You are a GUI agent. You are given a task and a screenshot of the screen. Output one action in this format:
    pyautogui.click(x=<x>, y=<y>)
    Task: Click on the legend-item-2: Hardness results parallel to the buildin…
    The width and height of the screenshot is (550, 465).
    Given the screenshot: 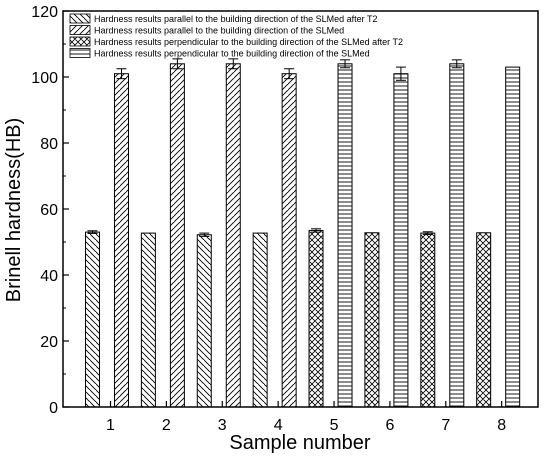 What is the action you would take?
    pyautogui.click(x=206, y=30)
    